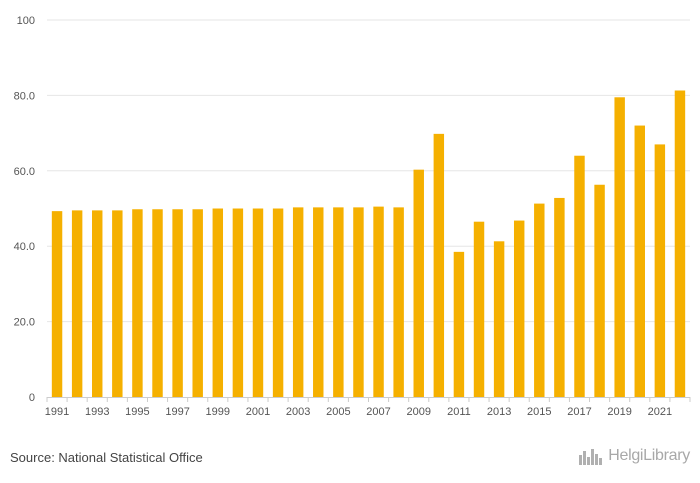  Describe the element at coordinates (57, 412) in the screenshot. I see `x-tick-label: 1991` at that location.